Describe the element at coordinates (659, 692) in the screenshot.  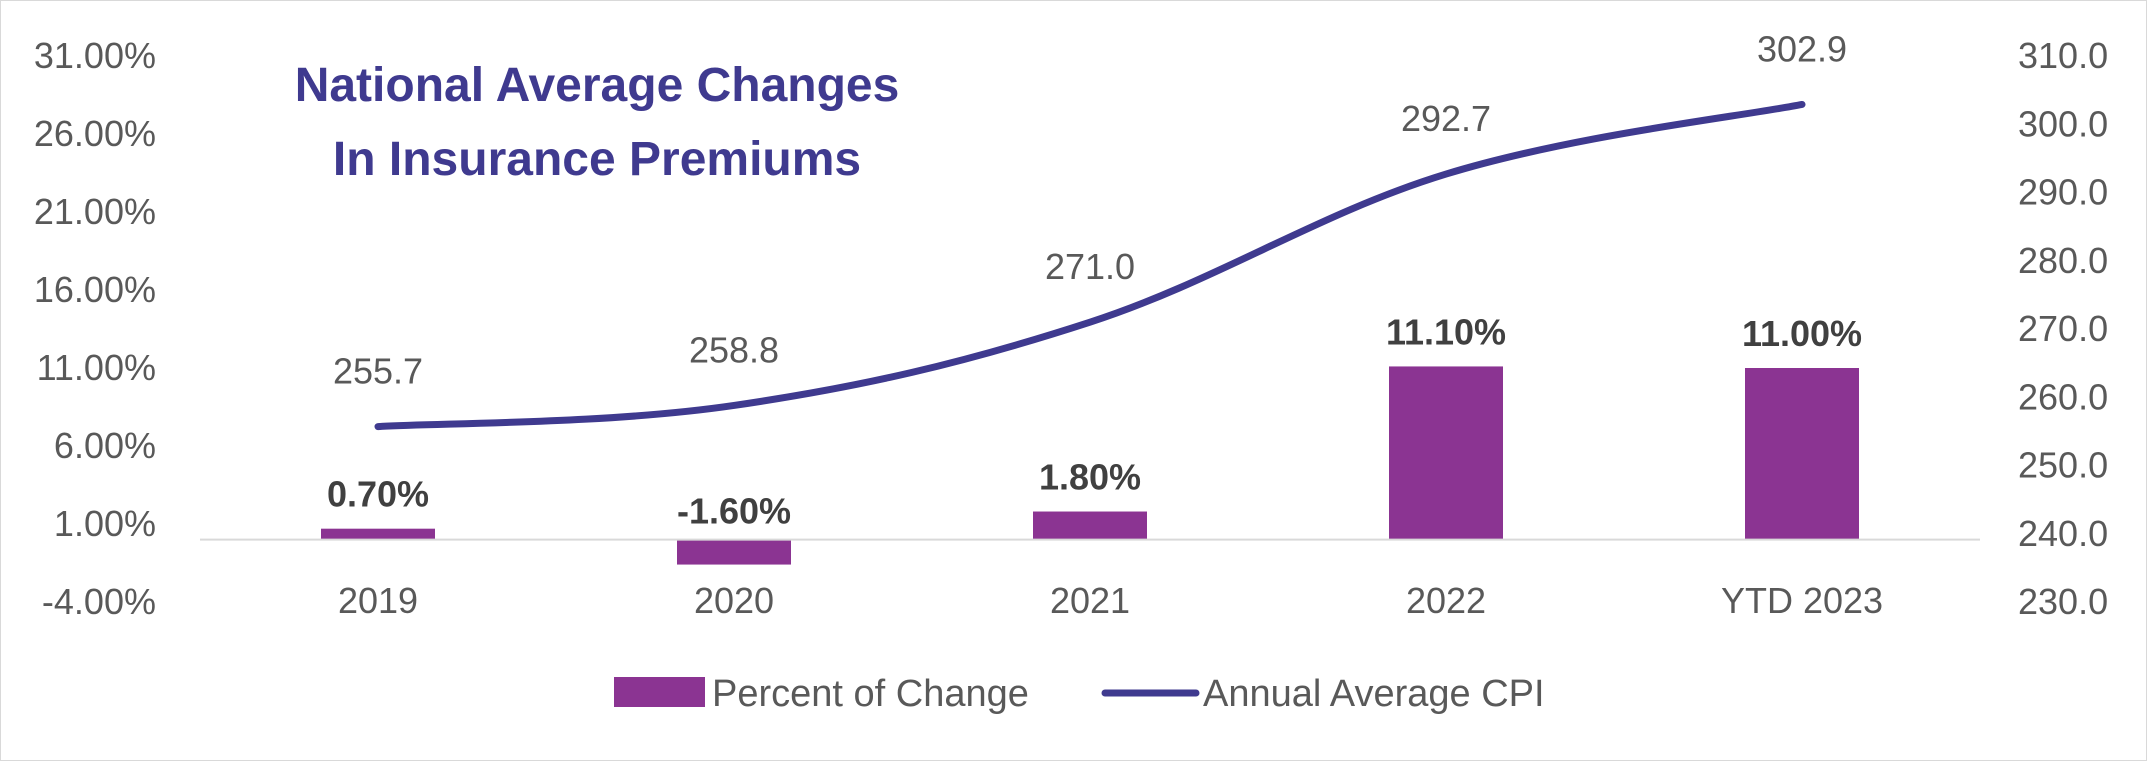
I see `legend-bar-swatch` at that location.